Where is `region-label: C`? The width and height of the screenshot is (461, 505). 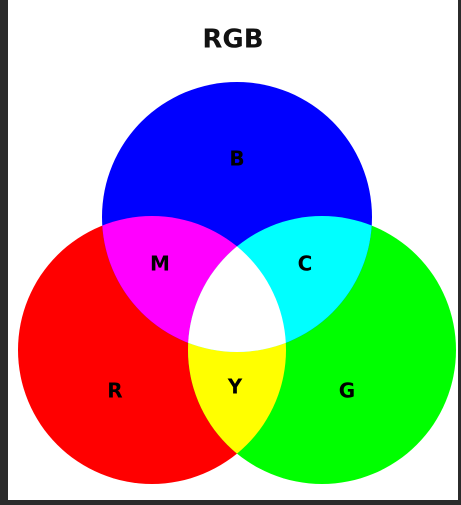
region-label: C is located at coordinates (305, 264).